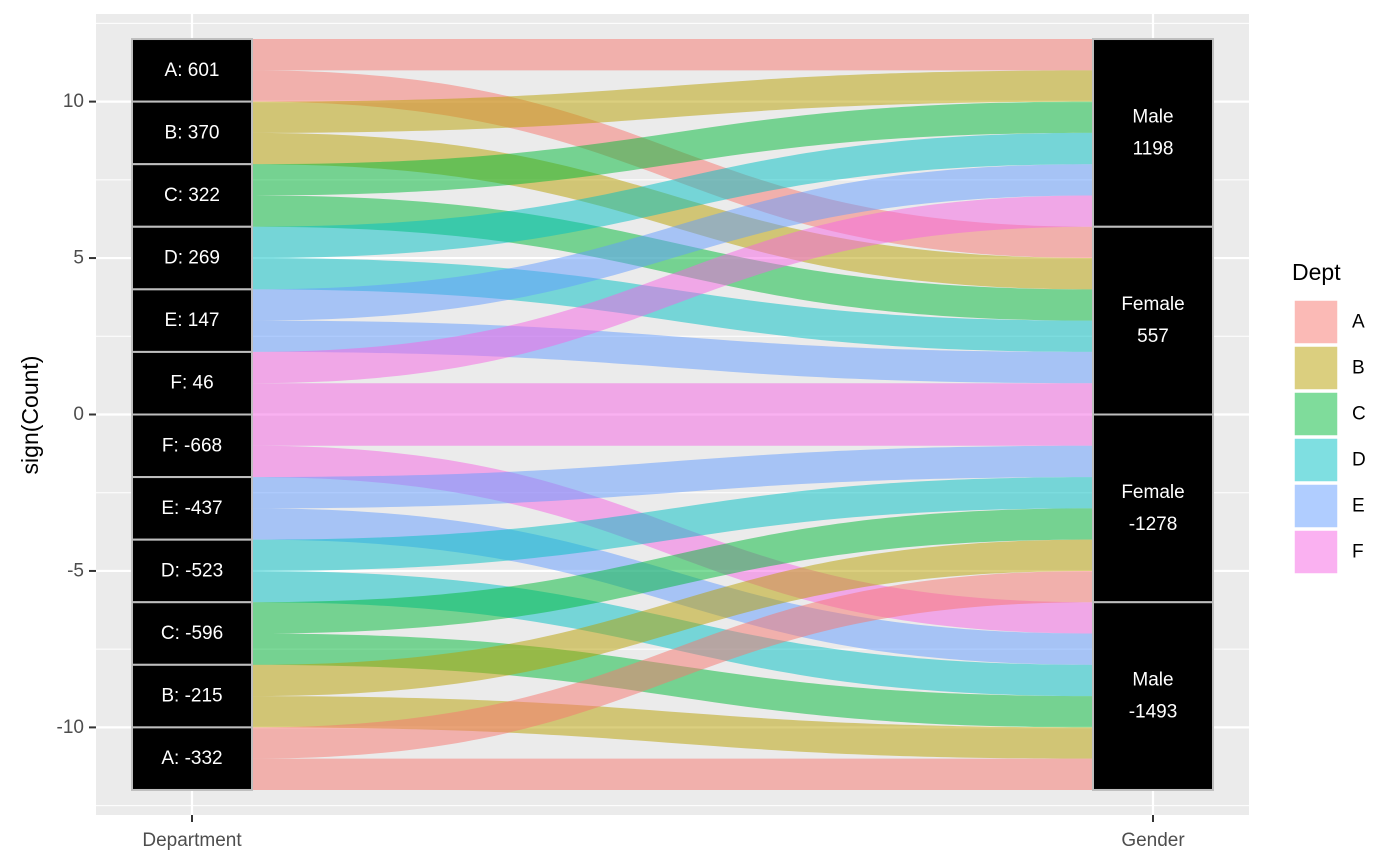  I want to click on stratum-label: B: 370, so click(192, 132).